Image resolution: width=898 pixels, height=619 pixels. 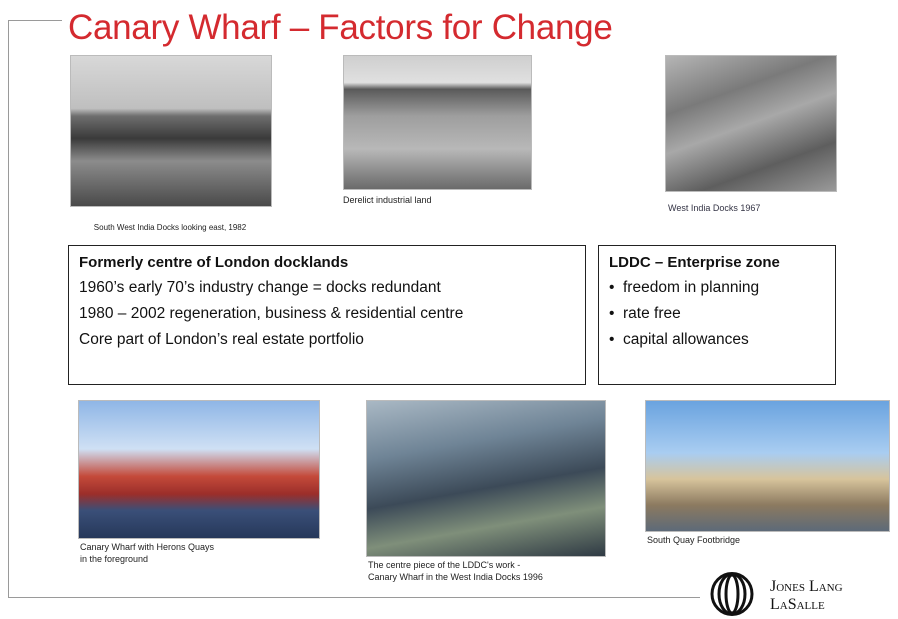 I want to click on logo-text: Jones Lang LaSalle, so click(x=806, y=596).